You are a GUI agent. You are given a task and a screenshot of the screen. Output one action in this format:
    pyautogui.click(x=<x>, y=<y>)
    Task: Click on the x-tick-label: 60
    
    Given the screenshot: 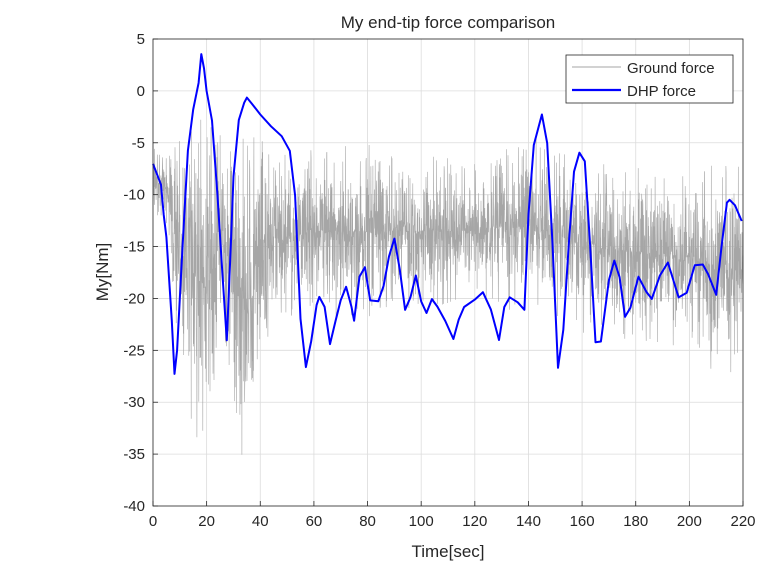 What is the action you would take?
    pyautogui.click(x=314, y=521)
    